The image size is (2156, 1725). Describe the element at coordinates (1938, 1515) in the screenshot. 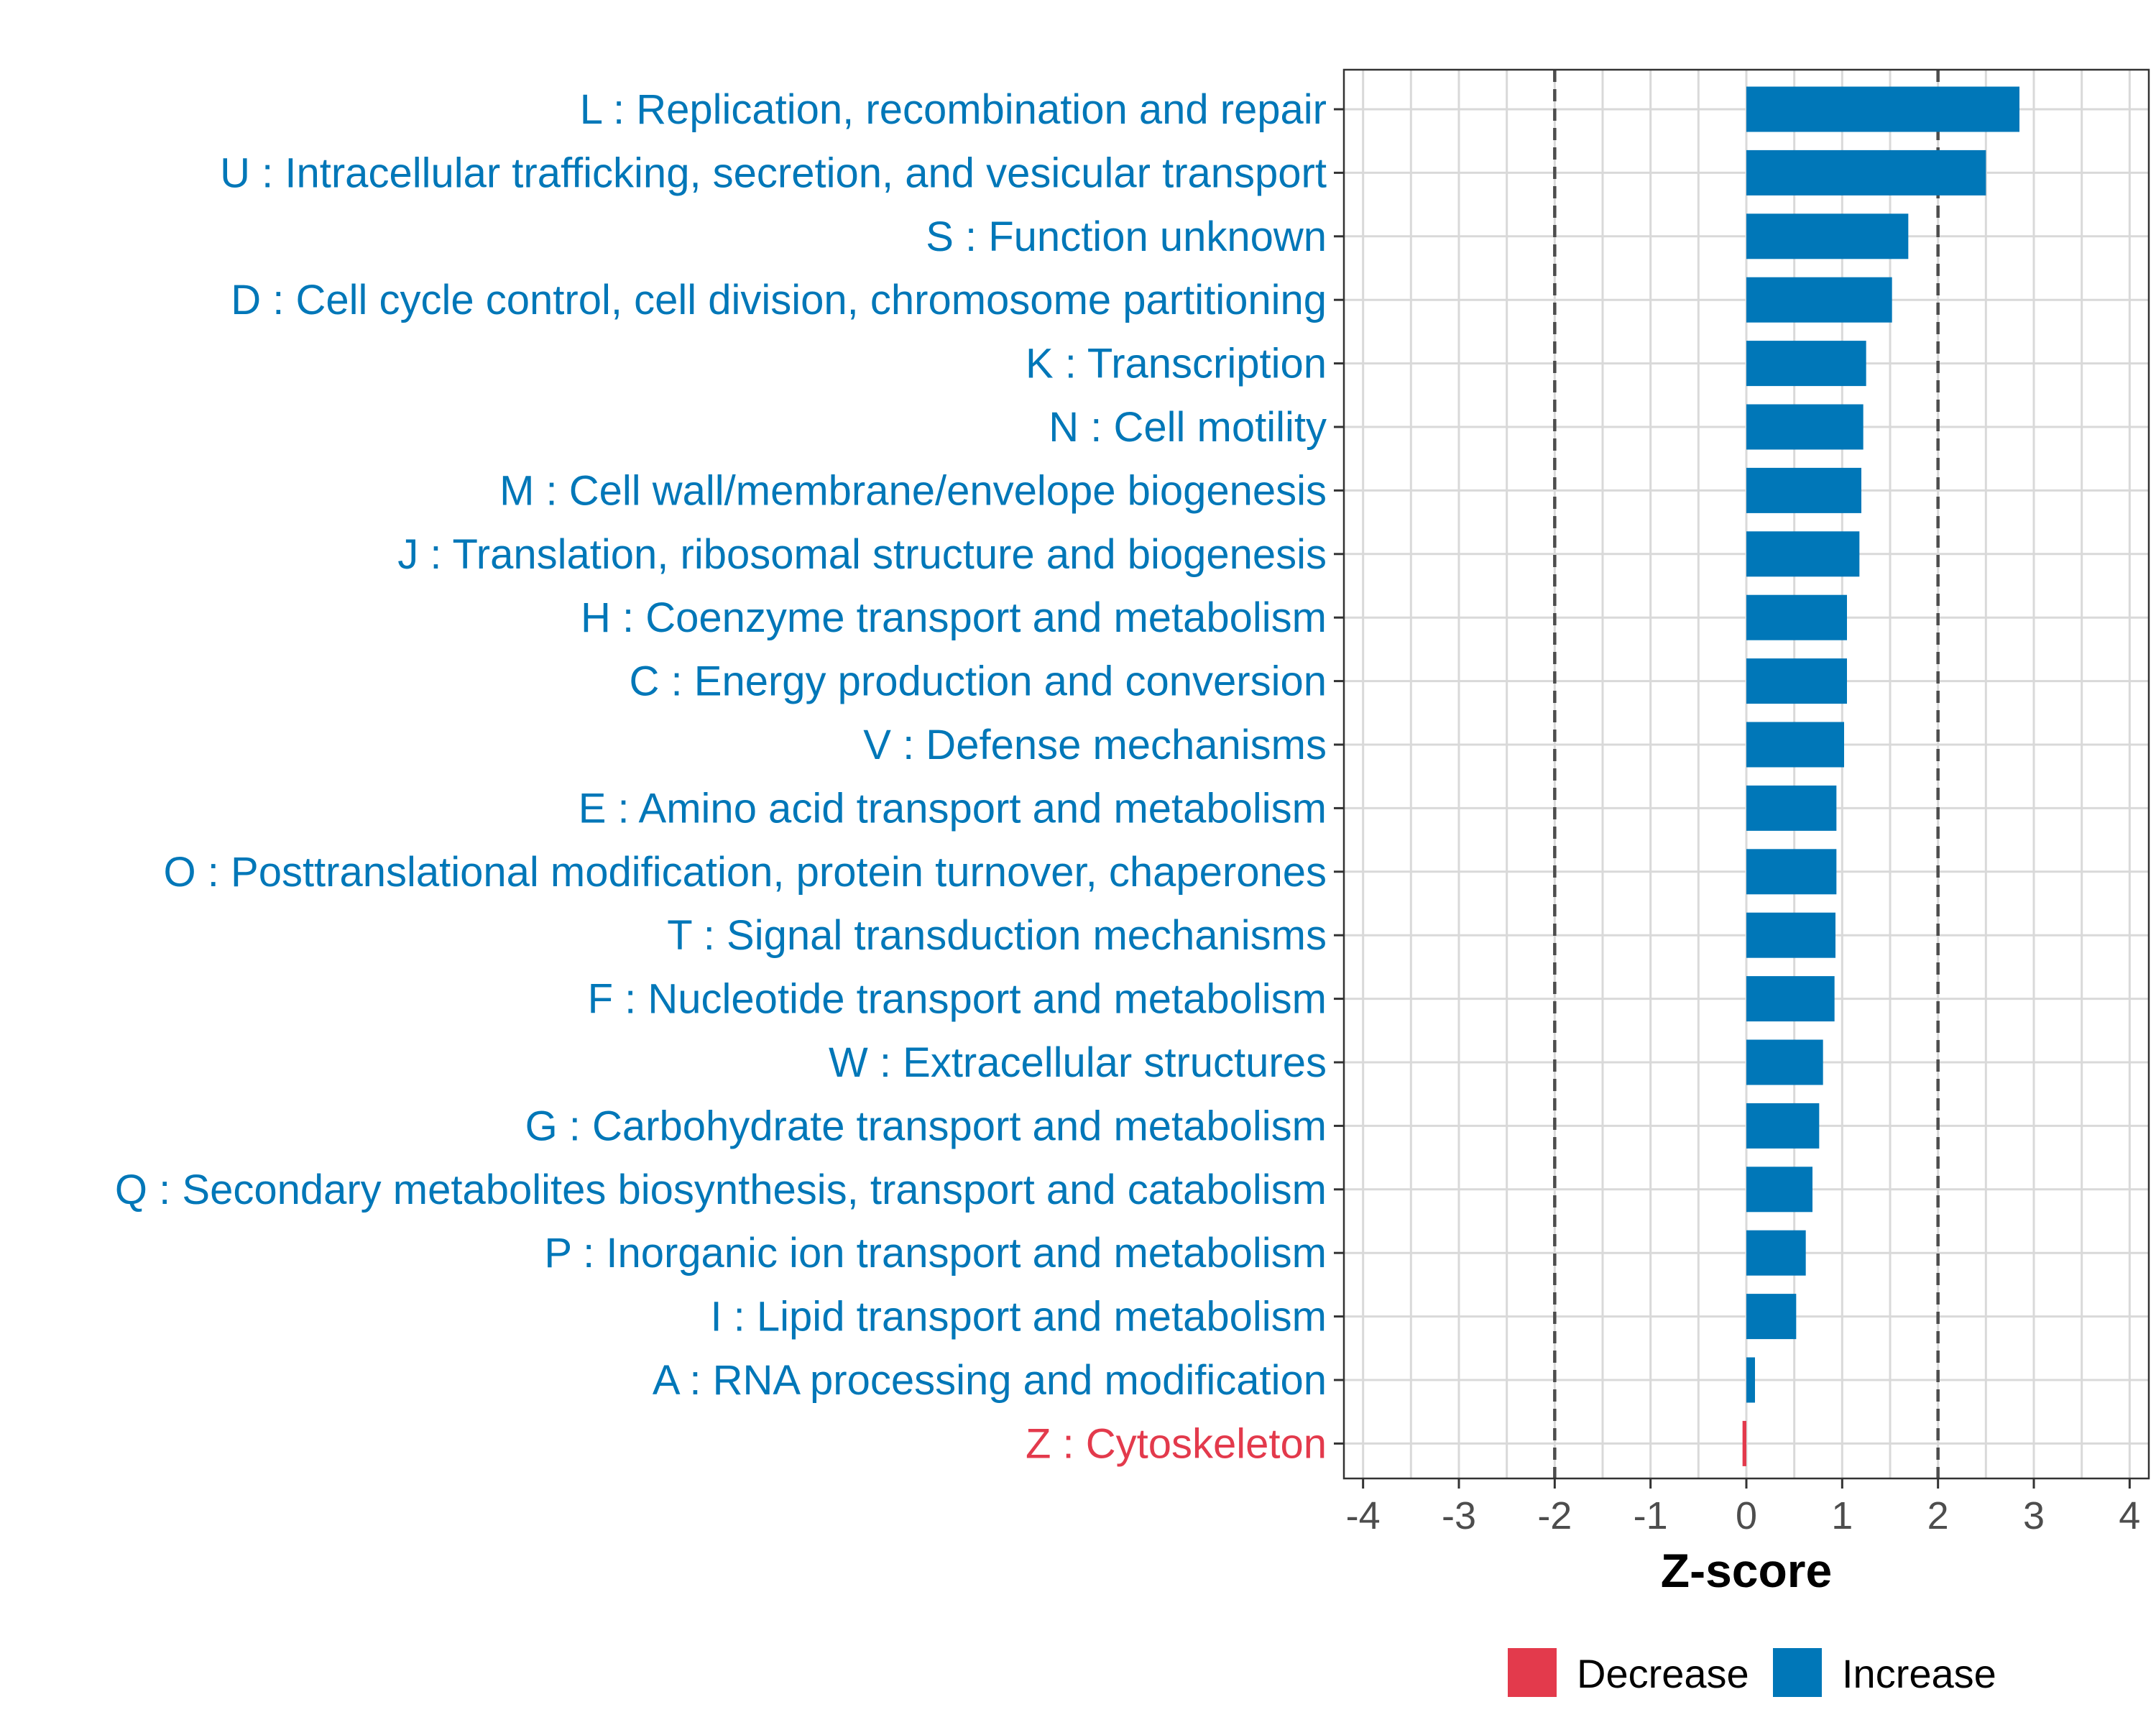

I see `x-tick-label: 2` at that location.